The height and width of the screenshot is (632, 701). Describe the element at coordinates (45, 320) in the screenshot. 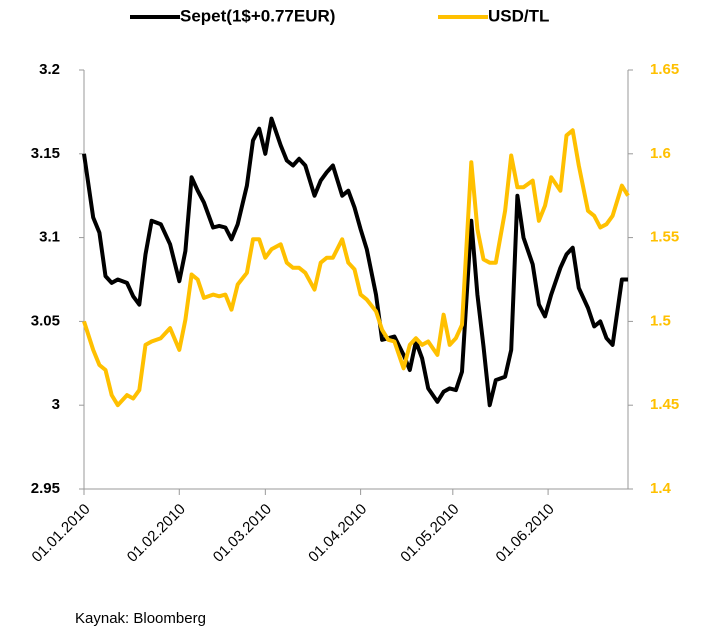

I see `y-tick-label: 3.05` at that location.